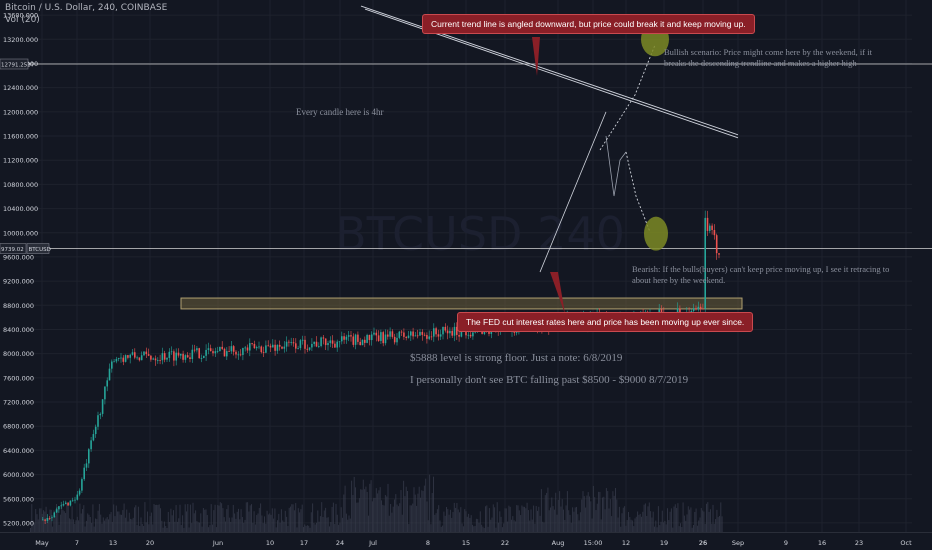 The width and height of the screenshot is (932, 550). What do you see at coordinates (20, 185) in the screenshot?
I see `y-tick-label: 10800.000` at bounding box center [20, 185].